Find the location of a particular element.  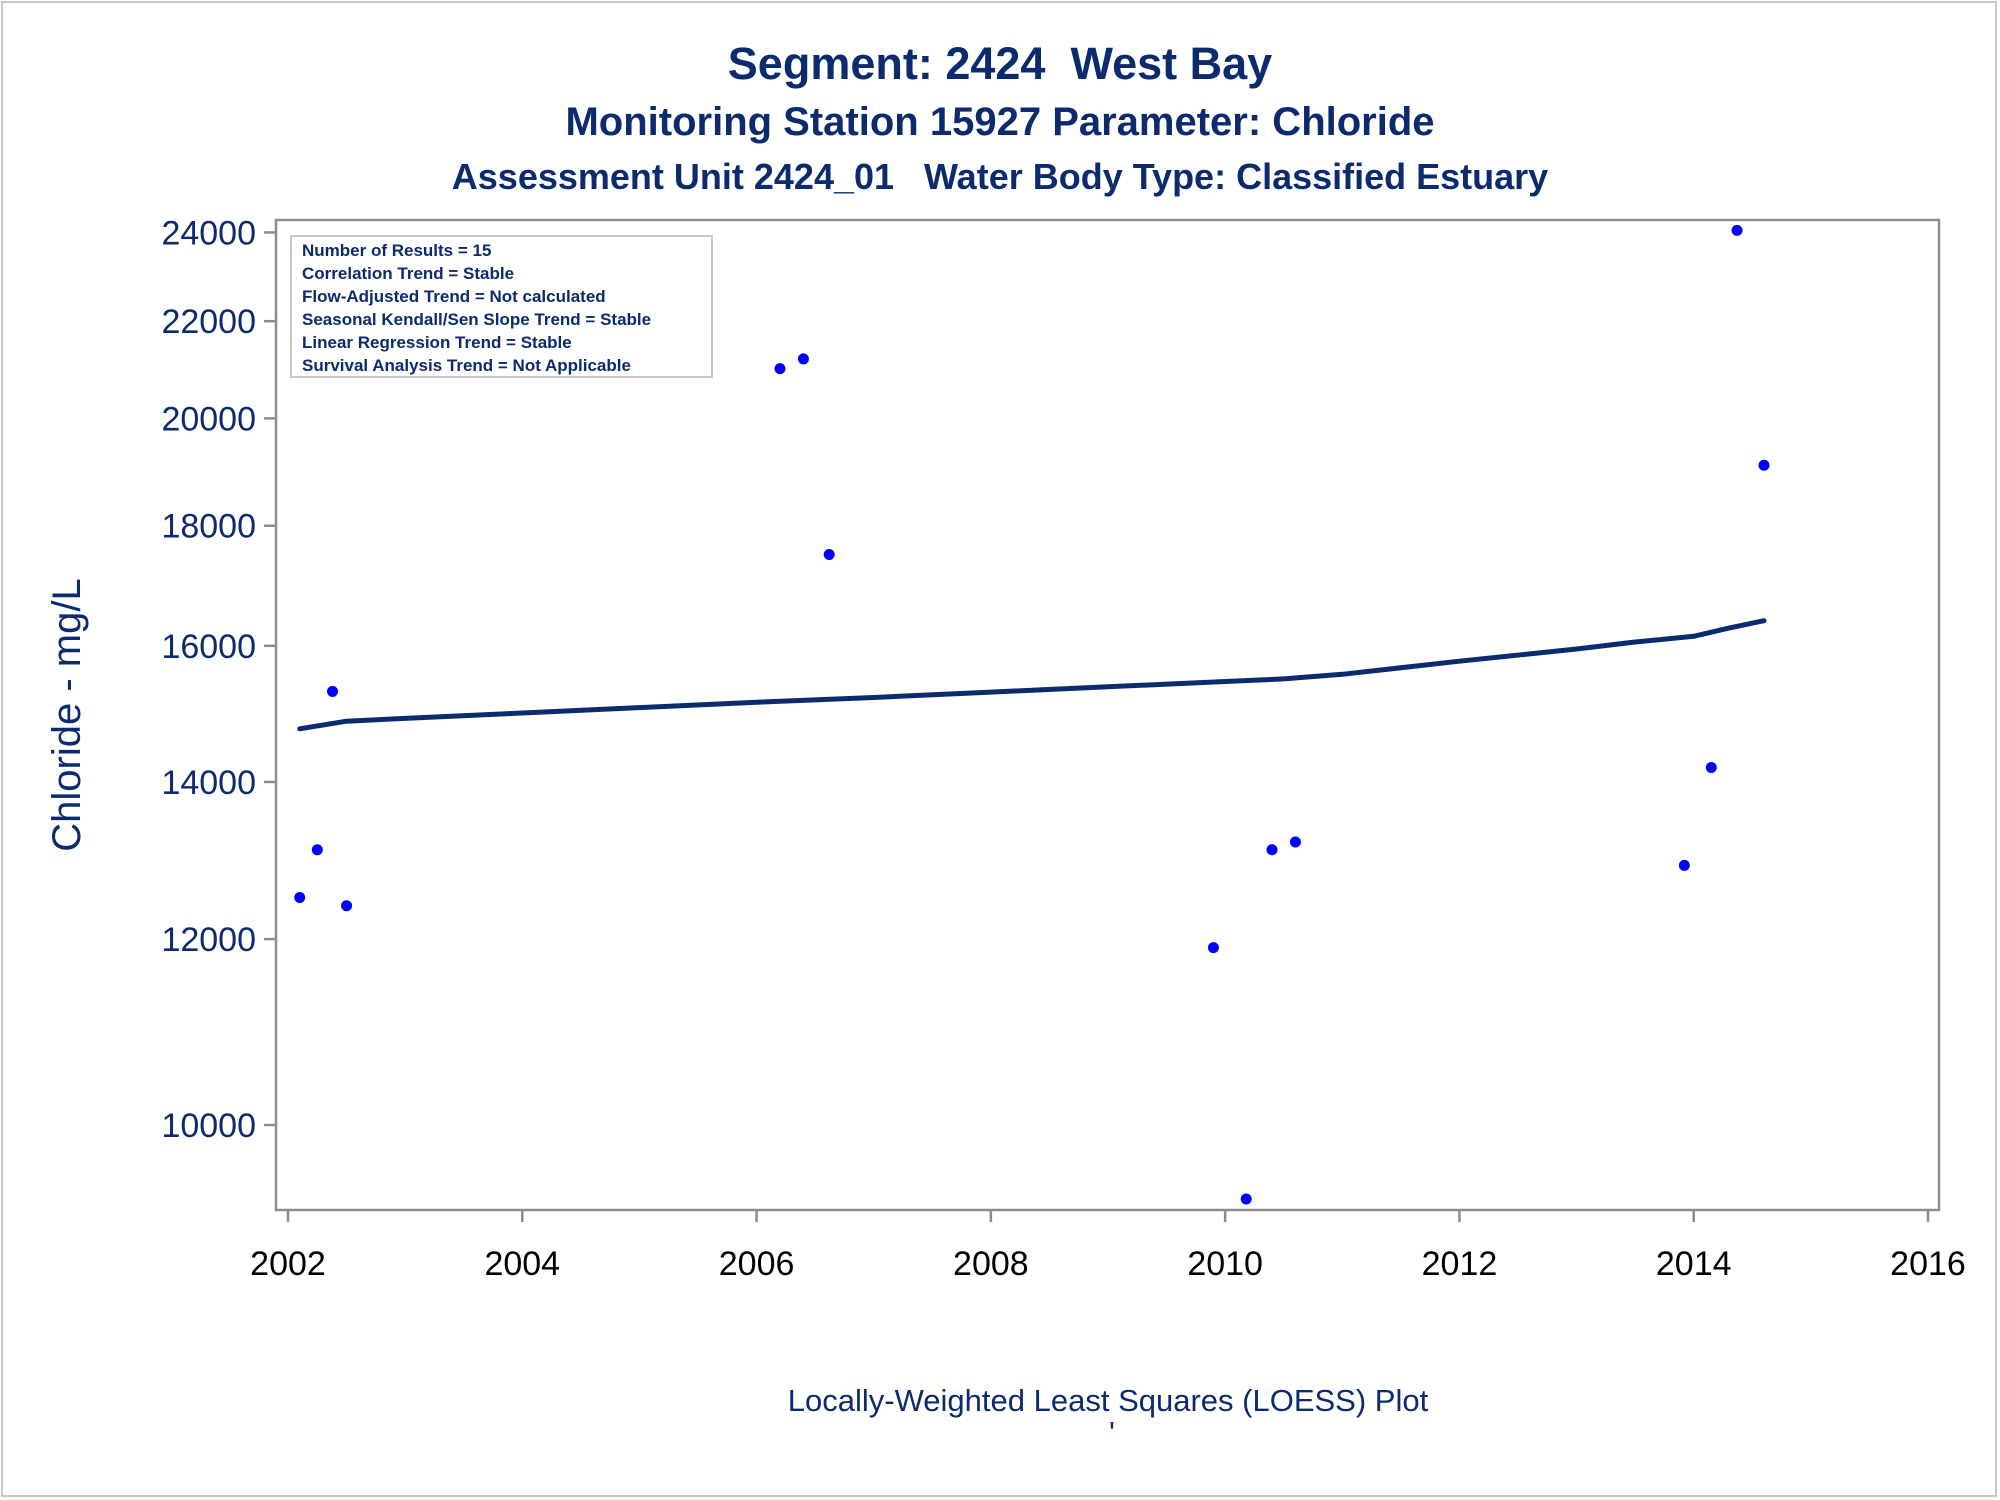

y-axis-label: Chloride - mg/L is located at coordinates (67, 714).